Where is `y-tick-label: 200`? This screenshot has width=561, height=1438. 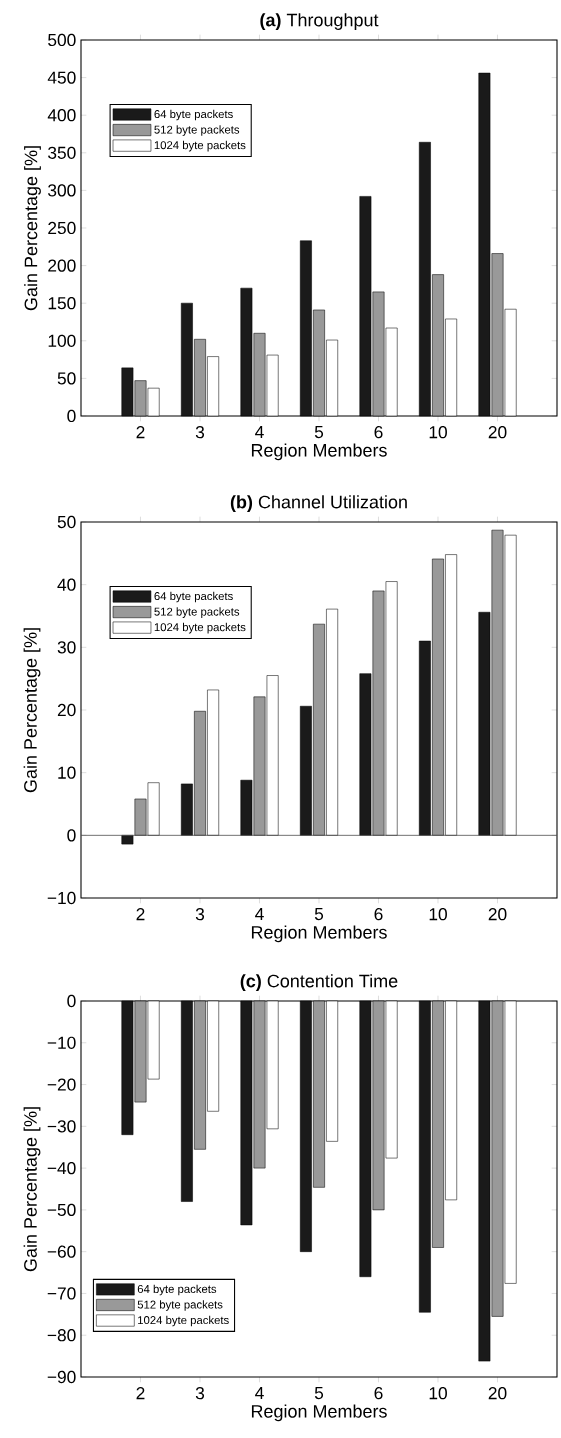
y-tick-label: 200 is located at coordinates (62, 265).